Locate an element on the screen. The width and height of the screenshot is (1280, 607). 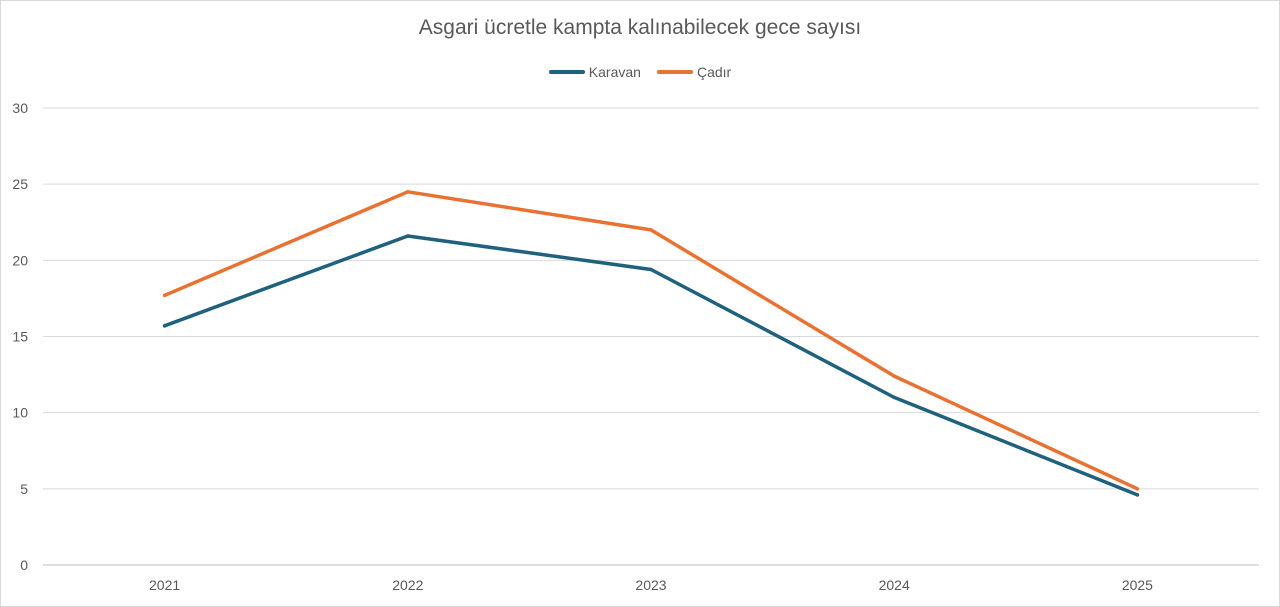
y-tick-label: 15 is located at coordinates (20, 337).